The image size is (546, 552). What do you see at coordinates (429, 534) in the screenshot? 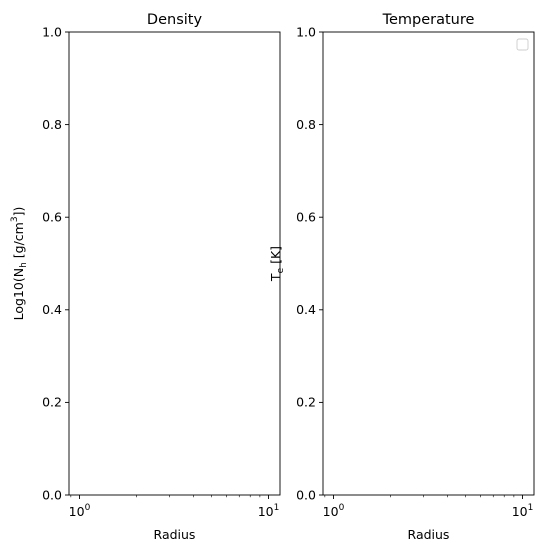
I see `temperature-xlabel: Radius` at bounding box center [429, 534].